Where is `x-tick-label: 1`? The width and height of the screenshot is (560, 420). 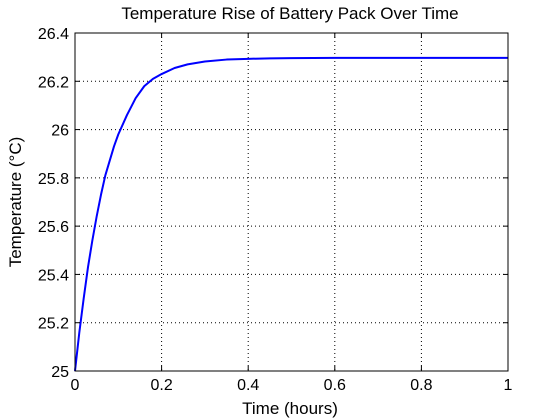 x-tick-label: 1 is located at coordinates (508, 385).